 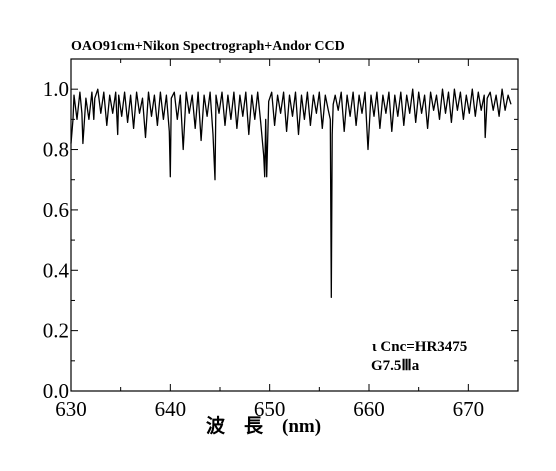 I want to click on y-tick-label: 0.4, so click(x=56, y=270).